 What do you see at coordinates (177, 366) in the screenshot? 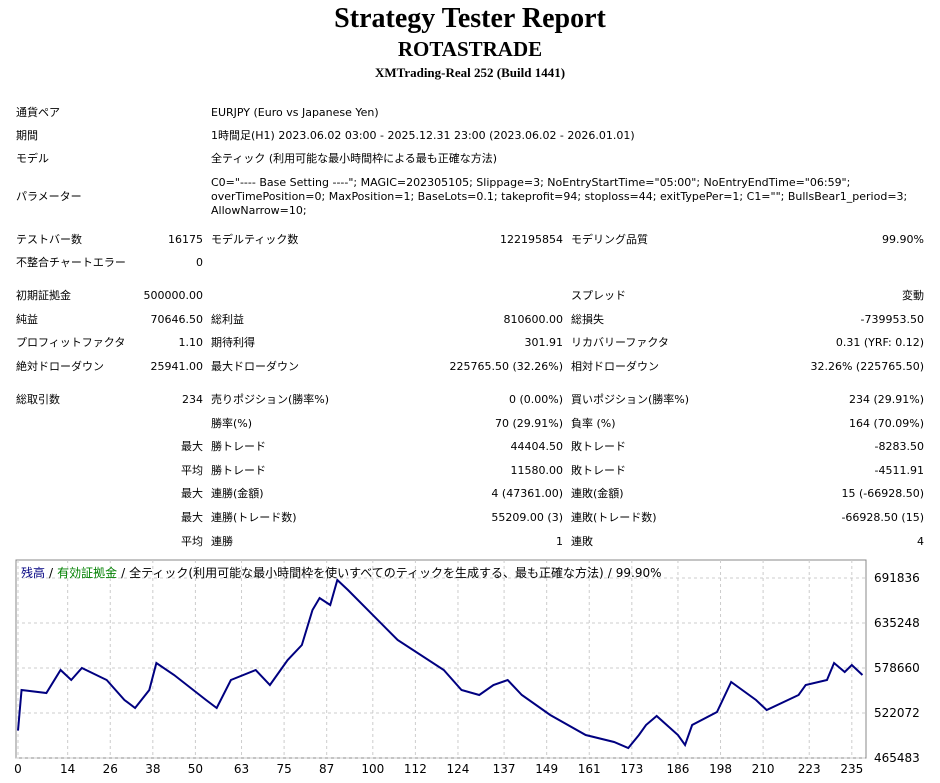
I see `stat-value: 25941.00` at bounding box center [177, 366].